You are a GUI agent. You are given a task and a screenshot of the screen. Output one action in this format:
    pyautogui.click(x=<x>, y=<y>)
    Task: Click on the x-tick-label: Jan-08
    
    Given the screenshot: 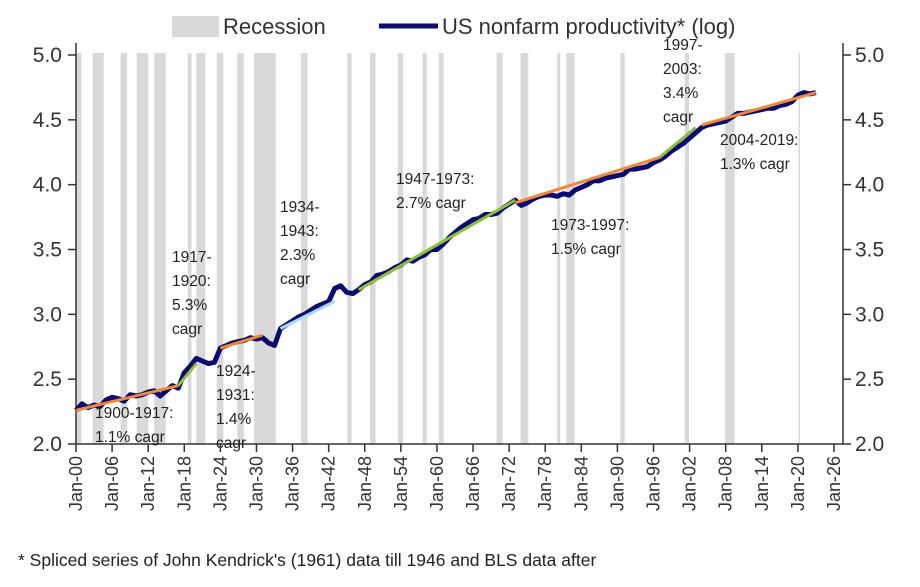 What is the action you would take?
    pyautogui.click(x=726, y=483)
    